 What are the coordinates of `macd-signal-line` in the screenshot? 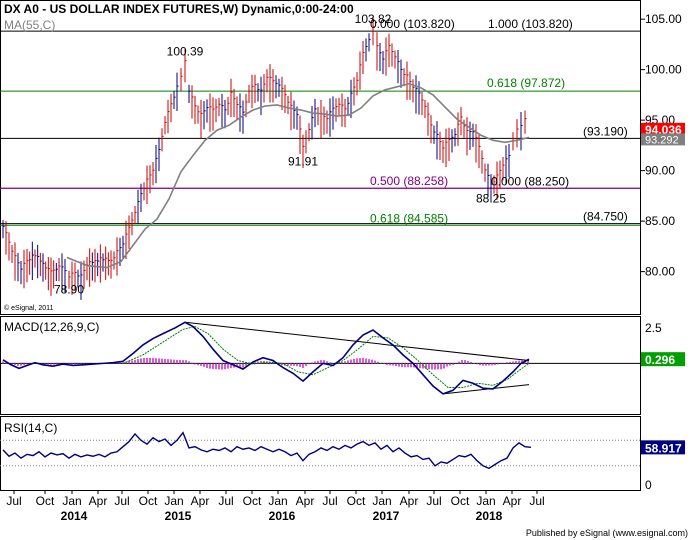 It's located at (326, 356).